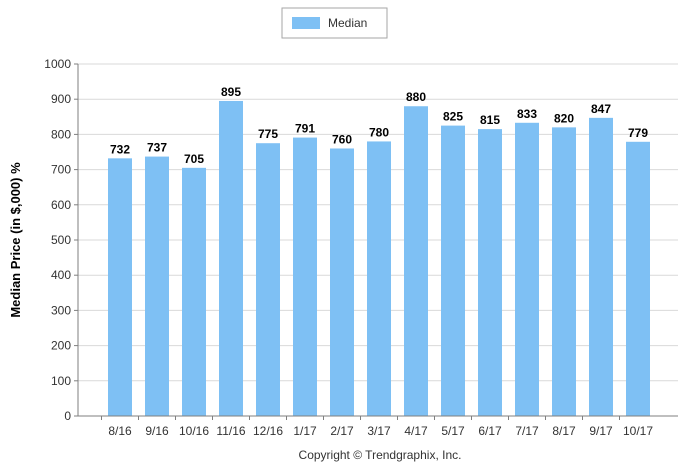  Describe the element at coordinates (120, 149) in the screenshot. I see `data-label: 732` at that location.